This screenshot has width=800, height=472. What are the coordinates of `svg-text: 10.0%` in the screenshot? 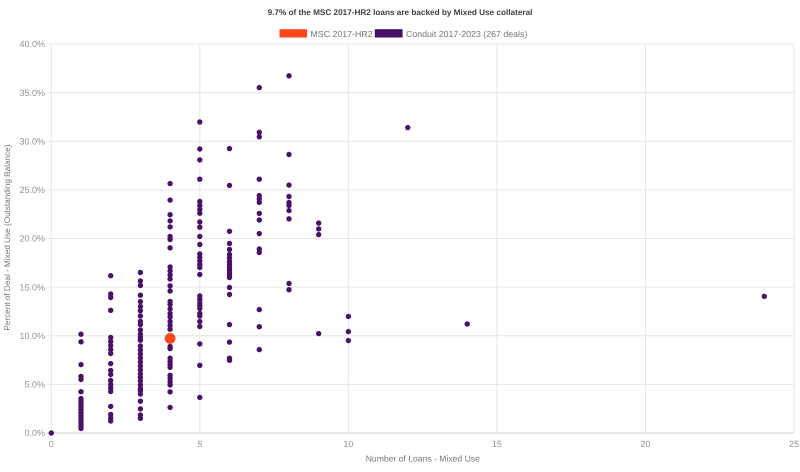 It's located at (32, 336).